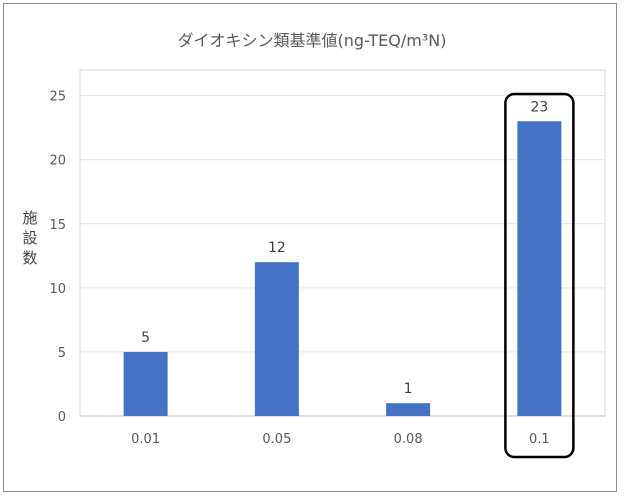  Describe the element at coordinates (145, 439) in the screenshot. I see `x-tick-label: 0.01` at that location.